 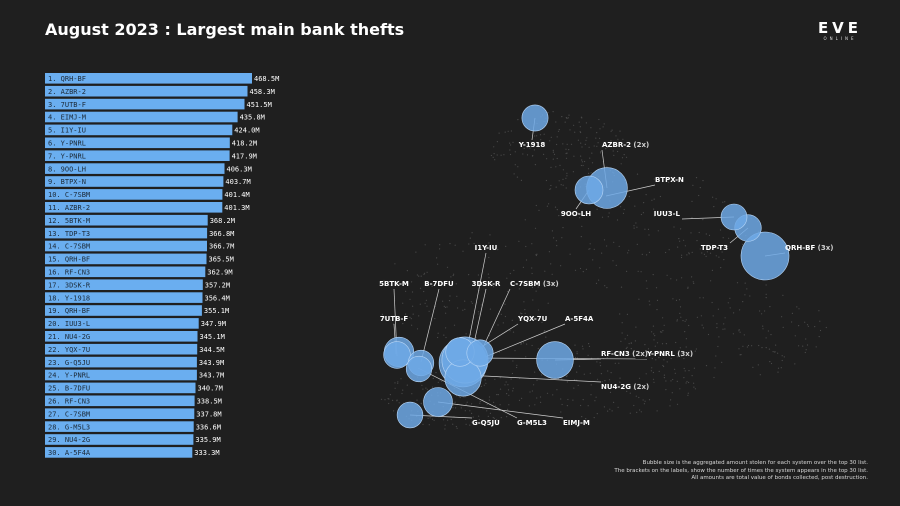 What do you see at coordinates (533, 378) in the screenshot?
I see `leader-line-nu42g` at bounding box center [533, 378].